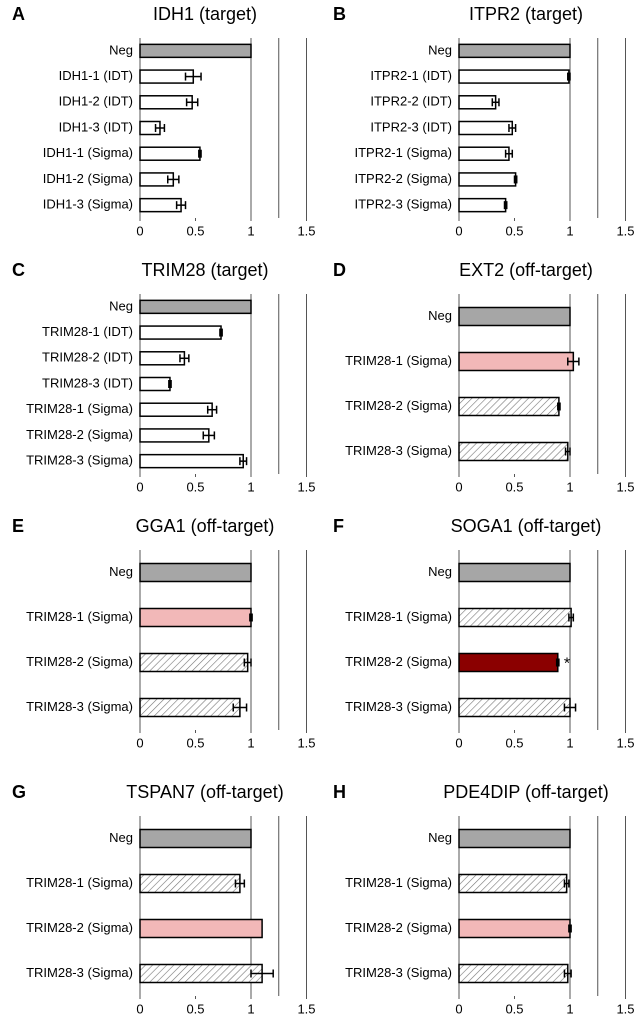 The image size is (642, 1023). I want to click on category-label: IDH1-2 (Sigma), so click(88, 178).